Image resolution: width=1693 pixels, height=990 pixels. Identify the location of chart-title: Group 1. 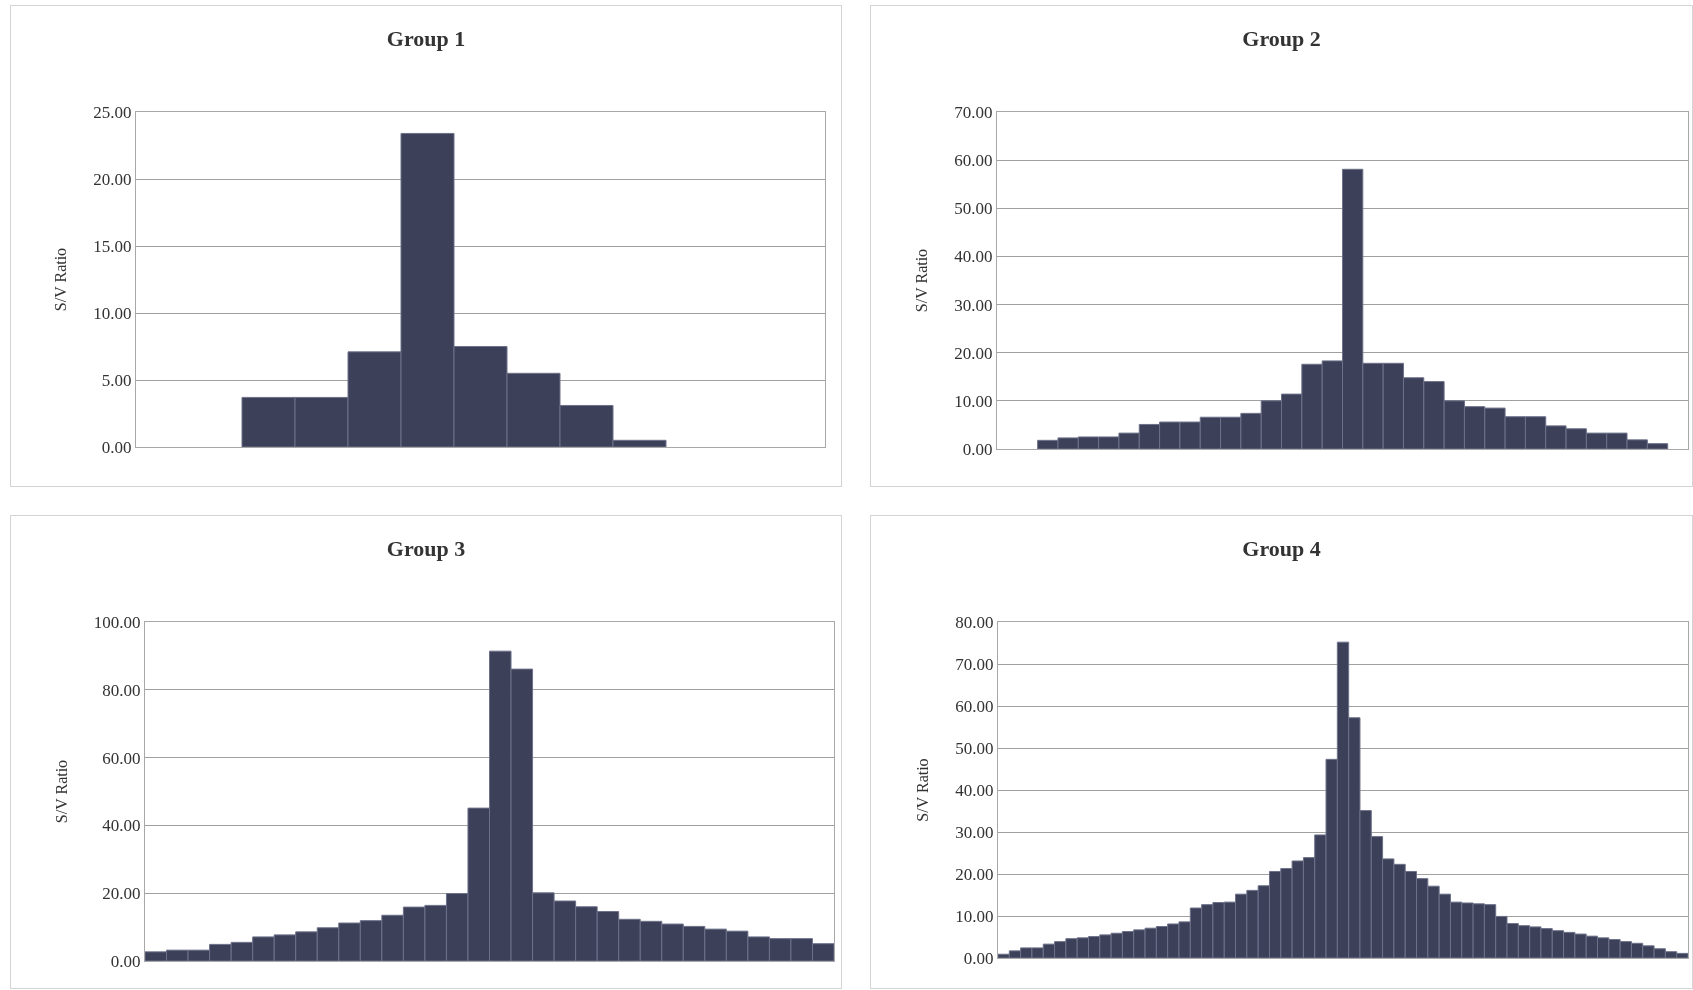
(426, 38).